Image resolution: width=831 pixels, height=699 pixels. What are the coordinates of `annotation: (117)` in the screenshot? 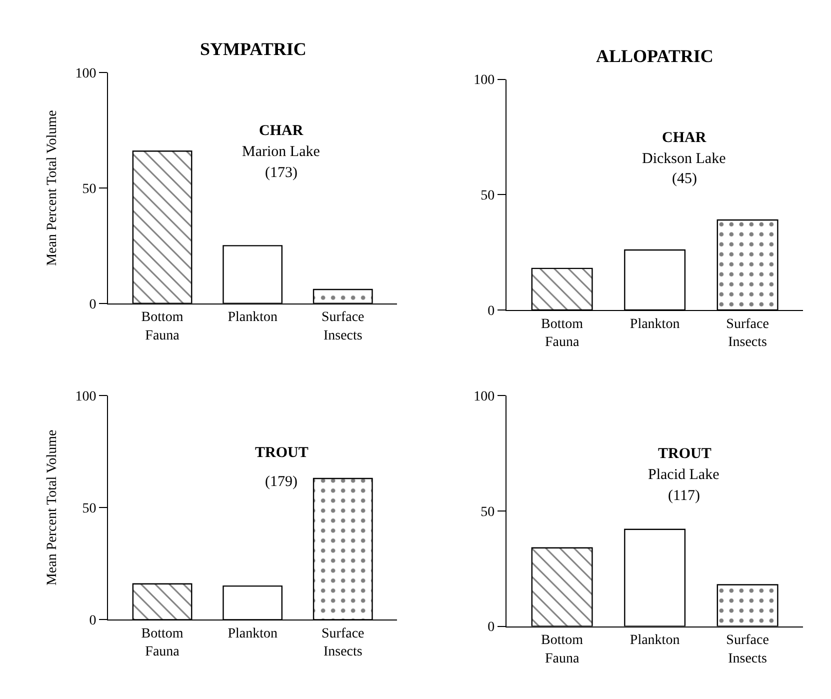 It's located at (684, 496).